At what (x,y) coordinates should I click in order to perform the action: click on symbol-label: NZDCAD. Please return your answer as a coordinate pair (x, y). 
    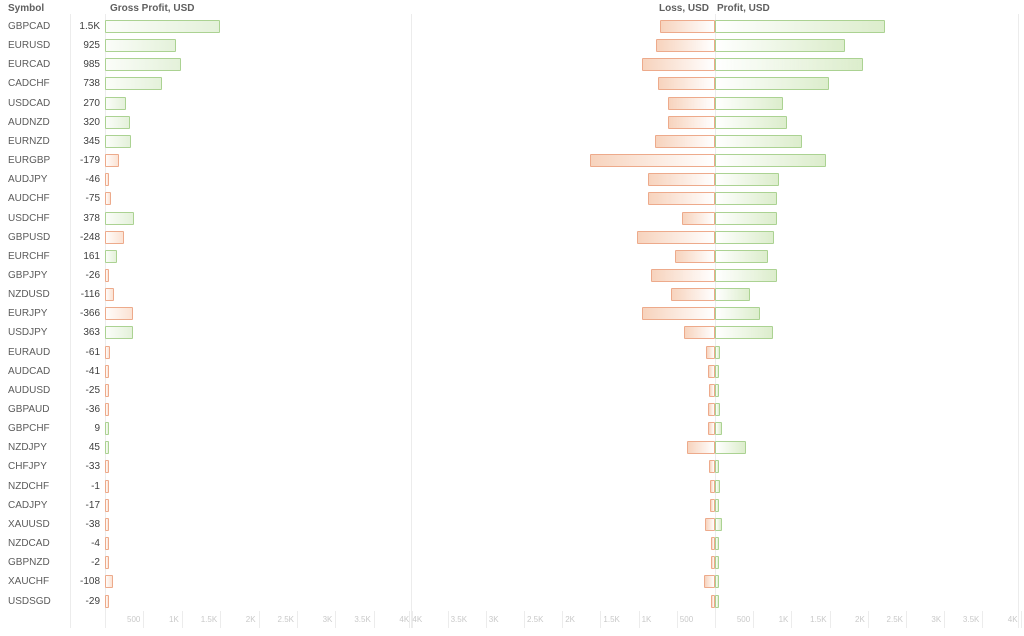
    Looking at the image, I should click on (29, 544).